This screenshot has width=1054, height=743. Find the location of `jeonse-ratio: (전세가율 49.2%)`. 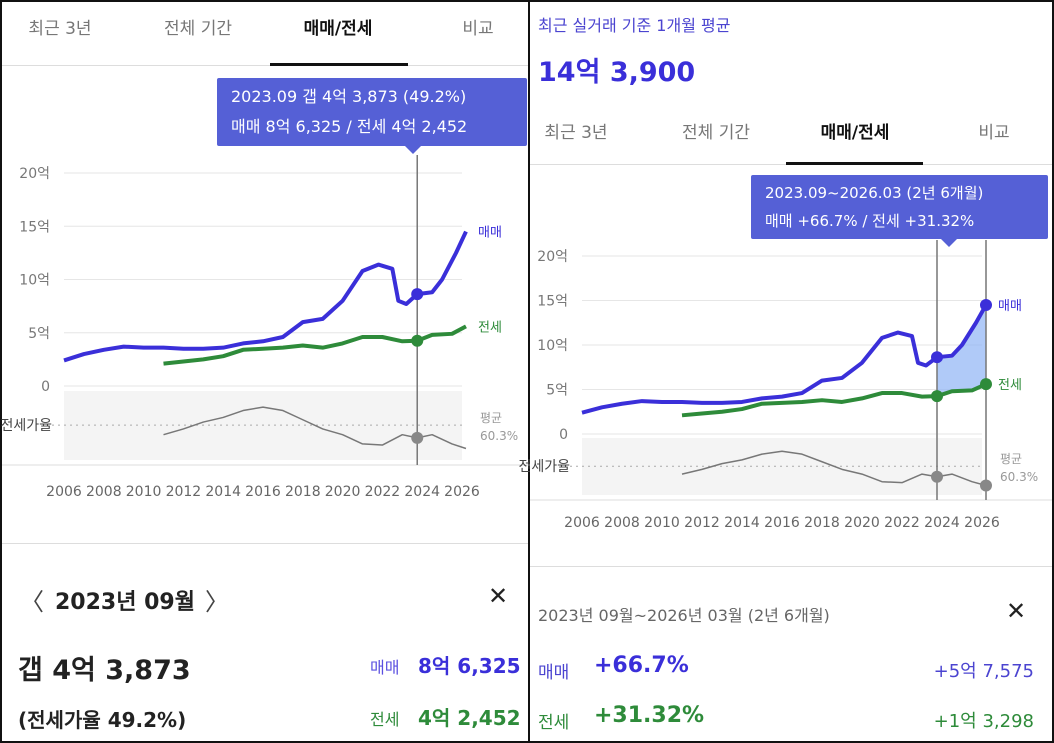

jeonse-ratio: (전세가율 49.2%) is located at coordinates (102, 720).